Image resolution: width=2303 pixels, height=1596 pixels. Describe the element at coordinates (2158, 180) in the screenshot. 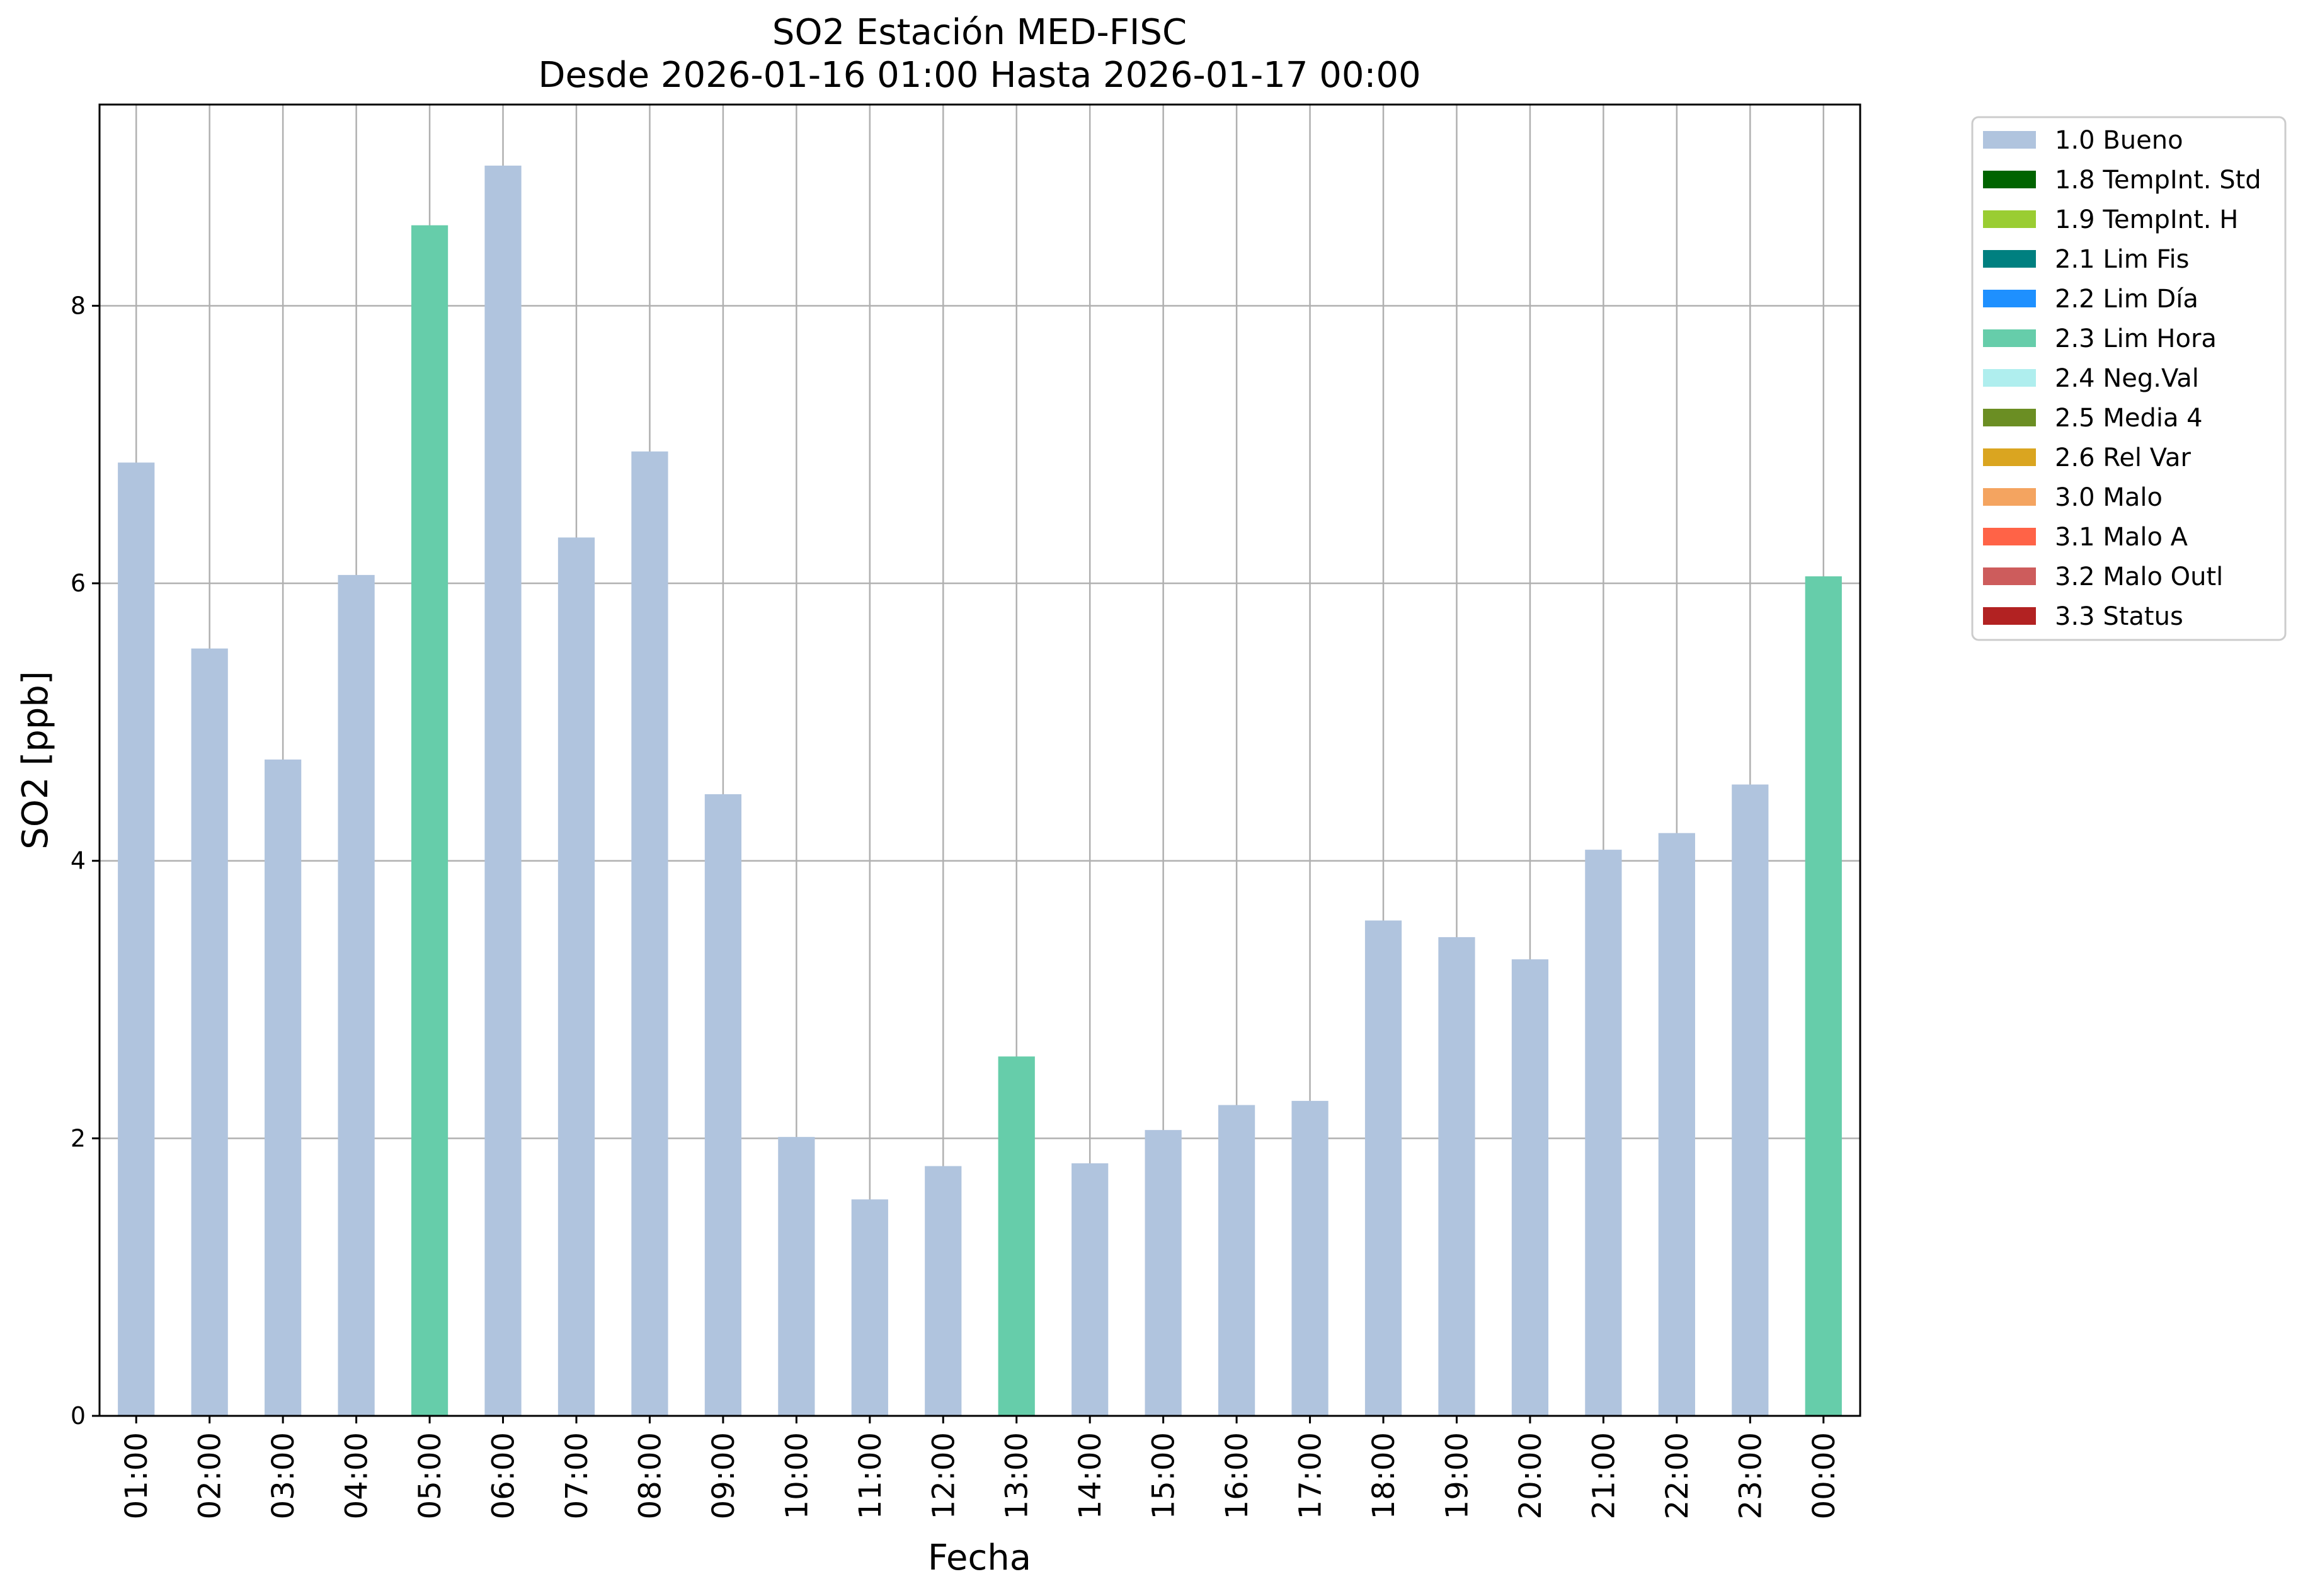

I see `legend-label: 1.8 TempInt. Std` at that location.